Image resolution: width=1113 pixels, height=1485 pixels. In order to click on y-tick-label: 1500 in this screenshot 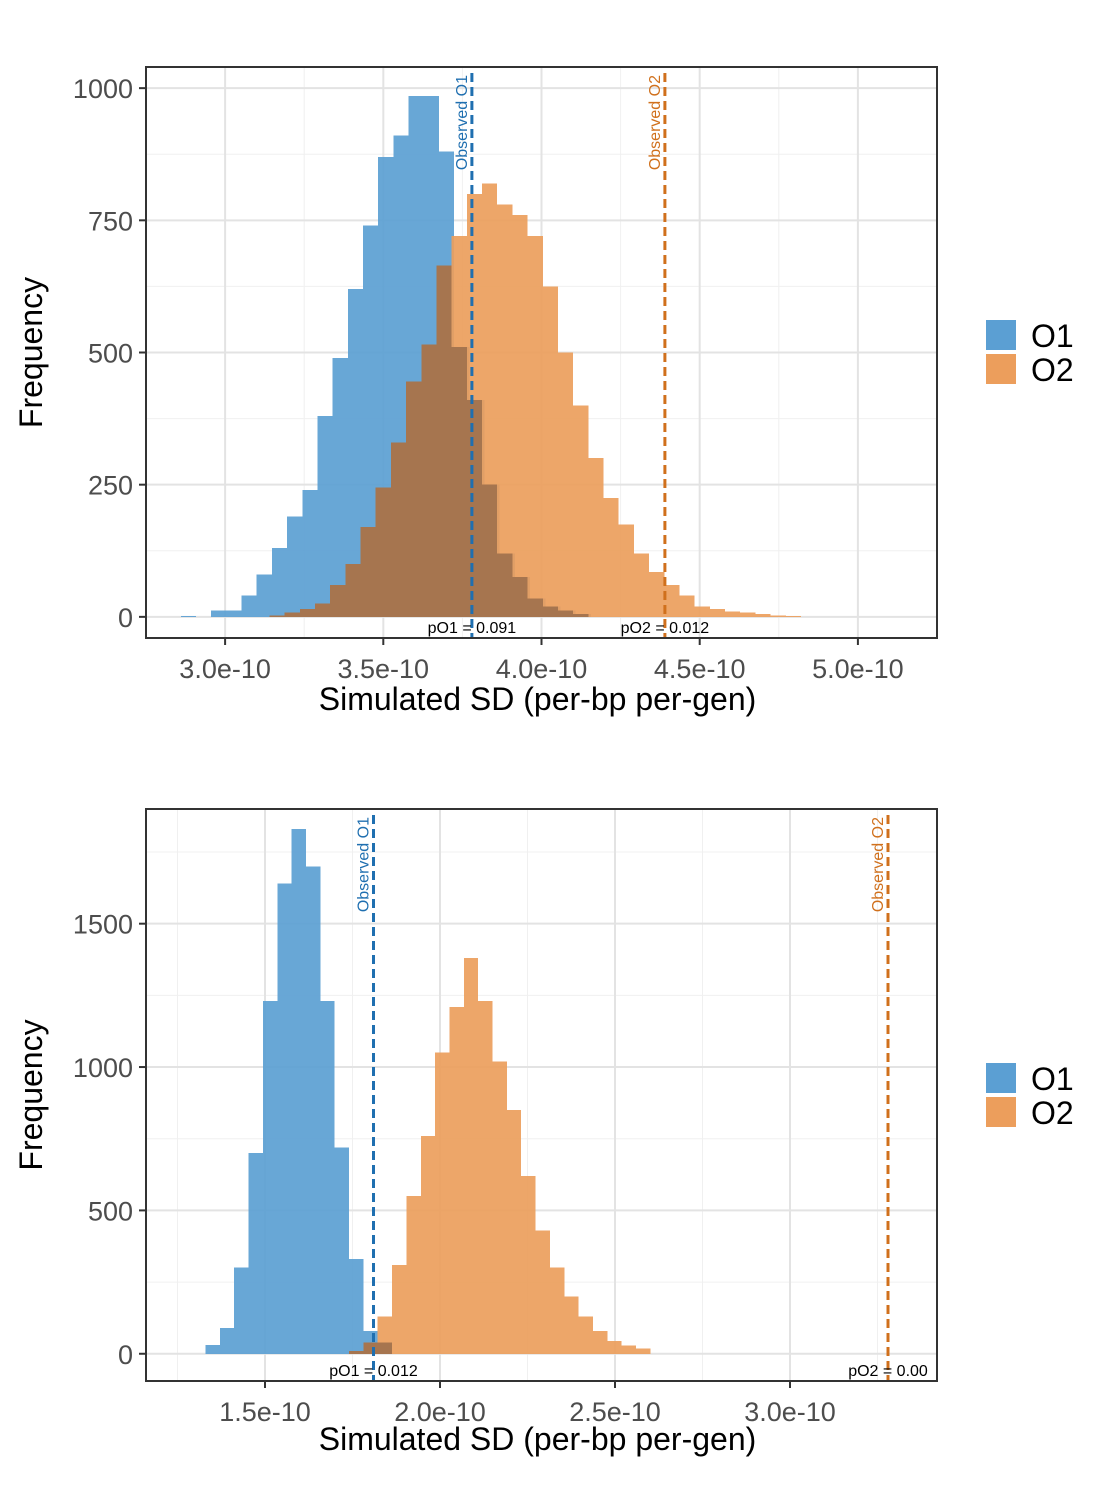, I will do `click(103, 925)`.